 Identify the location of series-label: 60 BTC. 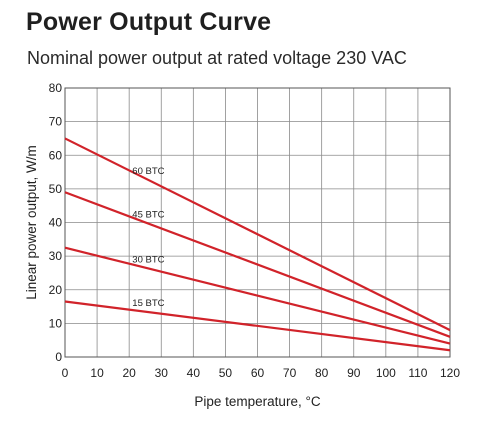
(148, 171).